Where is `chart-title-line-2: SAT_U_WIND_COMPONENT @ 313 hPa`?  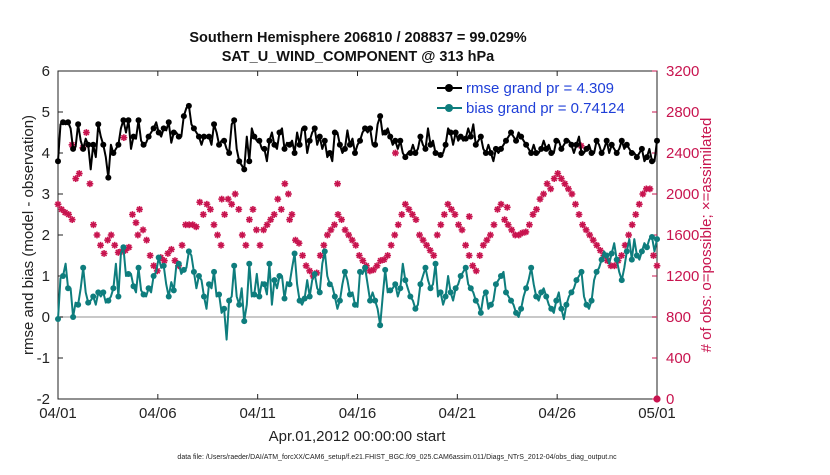 chart-title-line-2: SAT_U_WIND_COMPONENT @ 313 hPa is located at coordinates (358, 57).